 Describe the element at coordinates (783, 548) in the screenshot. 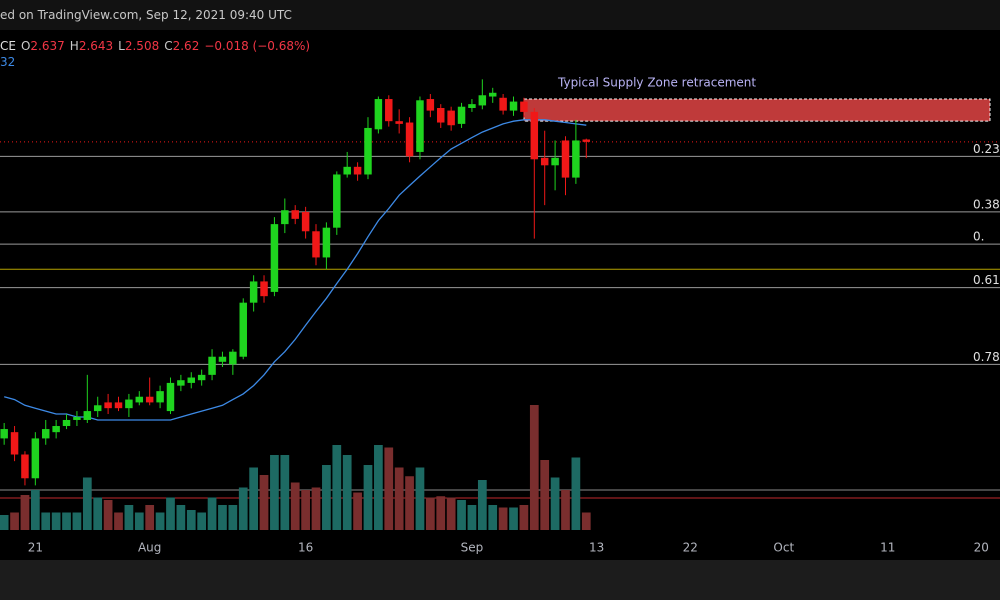

I see `x-tick-label: Oct` at that location.